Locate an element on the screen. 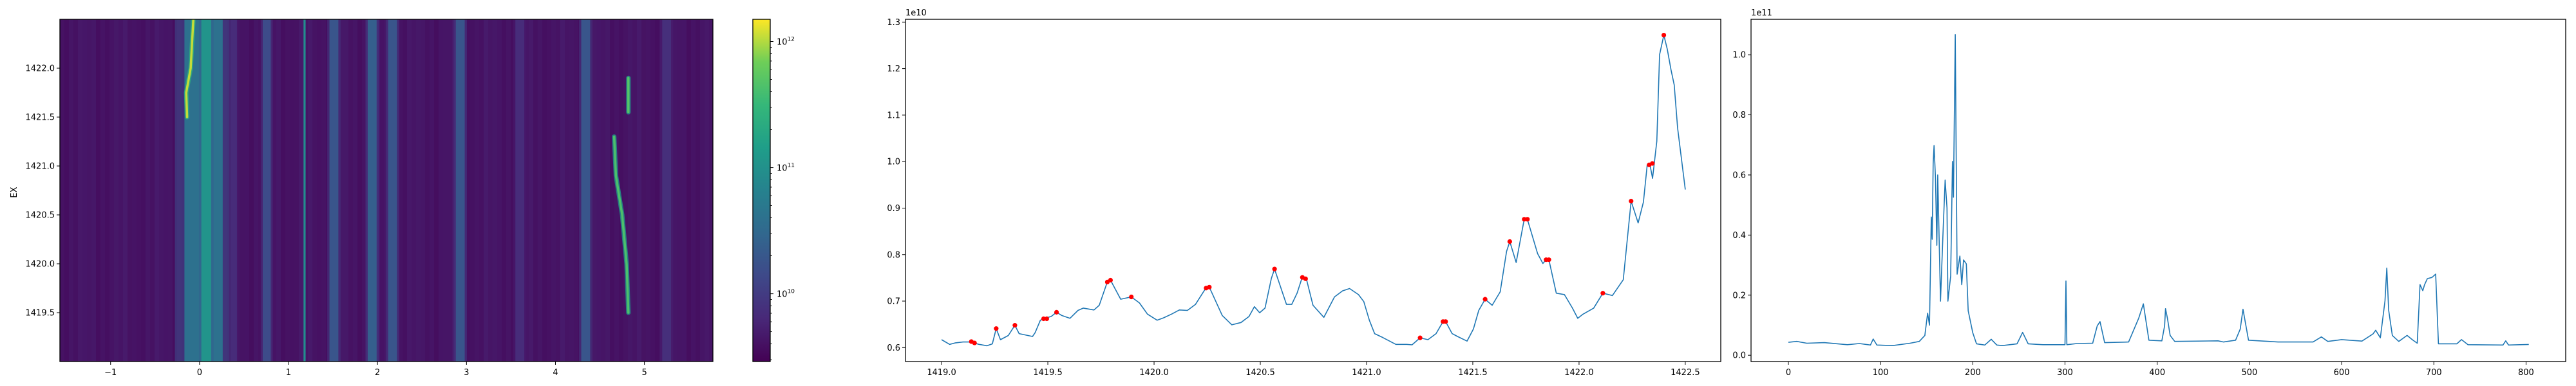 Image resolution: width=2576 pixels, height=386 pixels. y-tick-label: 1.3 is located at coordinates (893, 23).